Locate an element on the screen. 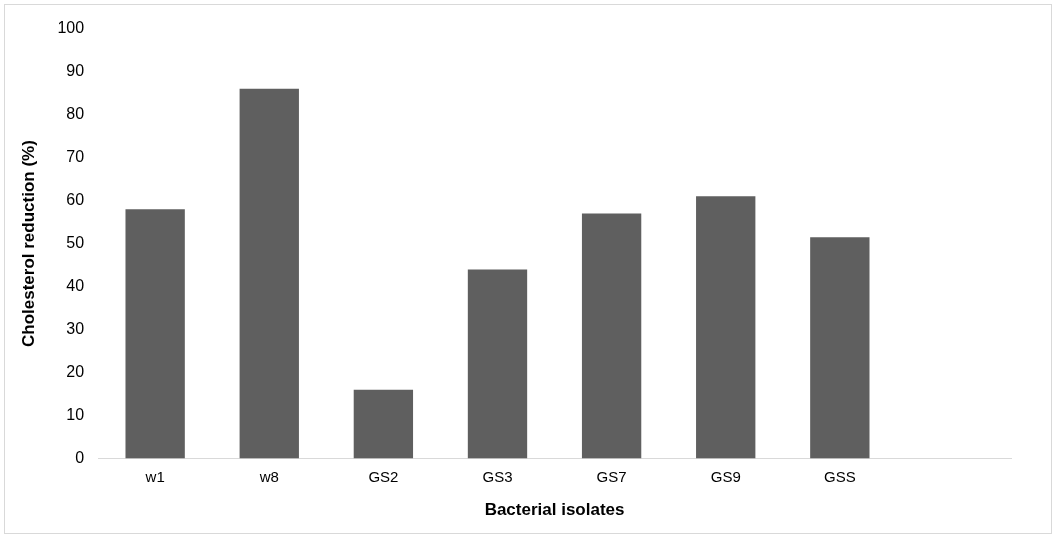 This screenshot has height=540, width=1058. y-tick-label: 50 is located at coordinates (75, 243).